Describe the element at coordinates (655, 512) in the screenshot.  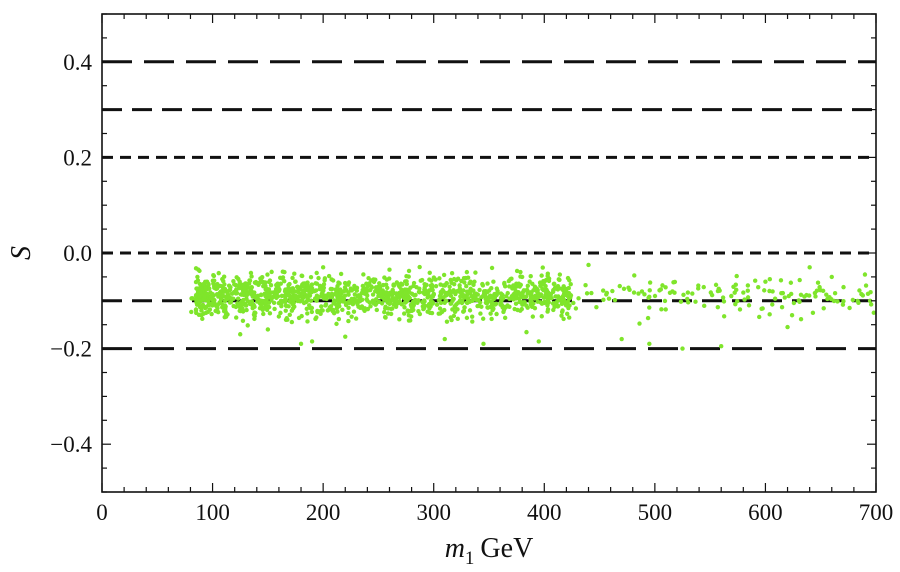
I see `x-tick-label: 500` at that location.